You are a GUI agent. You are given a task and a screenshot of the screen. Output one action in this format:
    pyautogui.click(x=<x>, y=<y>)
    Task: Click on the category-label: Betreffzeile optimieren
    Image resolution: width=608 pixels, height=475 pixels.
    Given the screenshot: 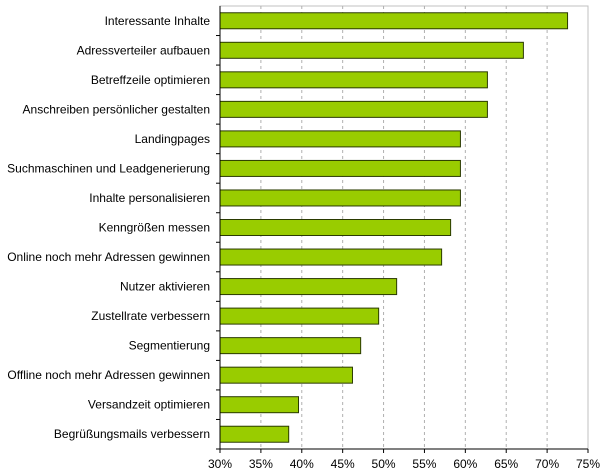 What is the action you would take?
    pyautogui.click(x=150, y=80)
    